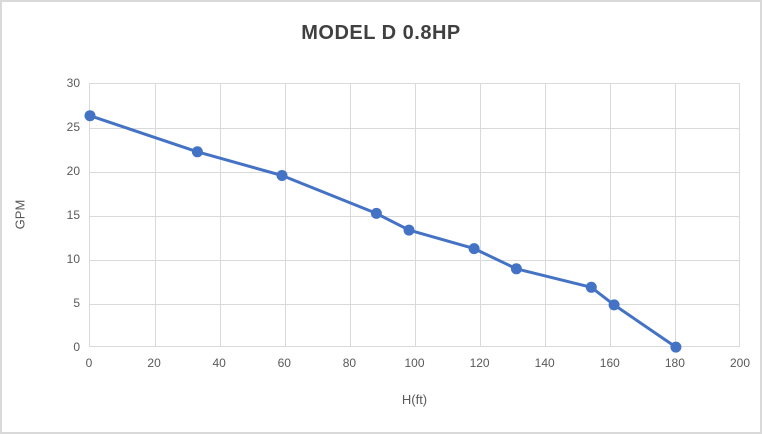 The width and height of the screenshot is (762, 434). I want to click on x-axis-tick-label: 140, so click(544, 363).